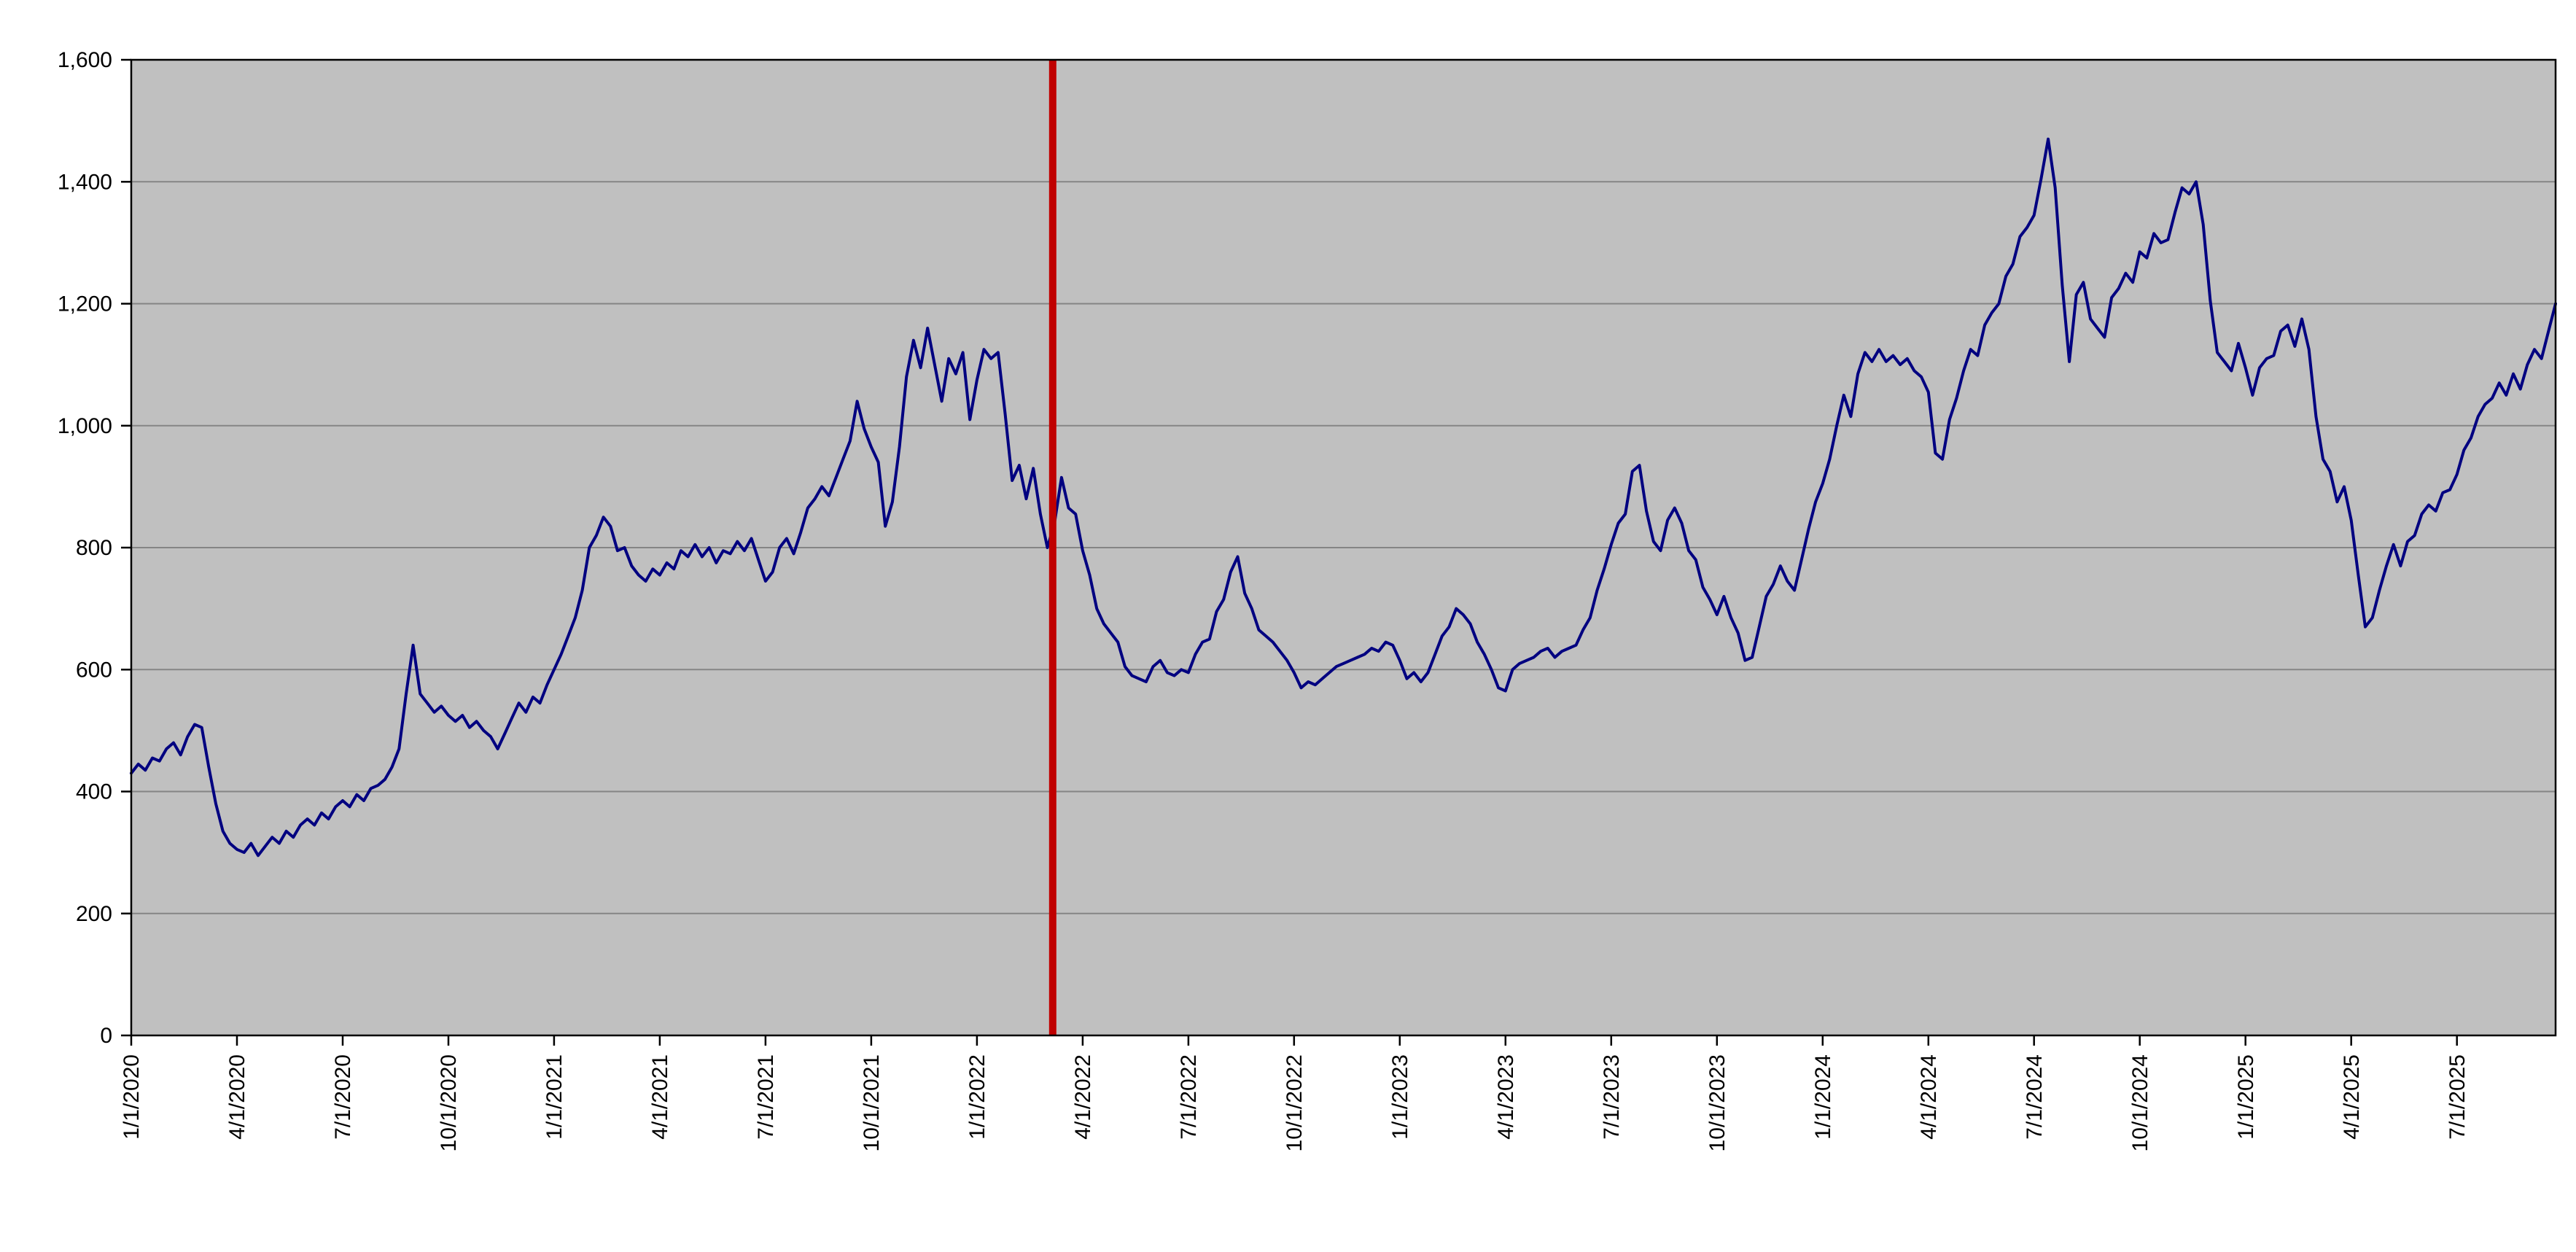  Describe the element at coordinates (1717, 1102) in the screenshot. I see `x-axis-tick-label: 10/1/2023` at that location.